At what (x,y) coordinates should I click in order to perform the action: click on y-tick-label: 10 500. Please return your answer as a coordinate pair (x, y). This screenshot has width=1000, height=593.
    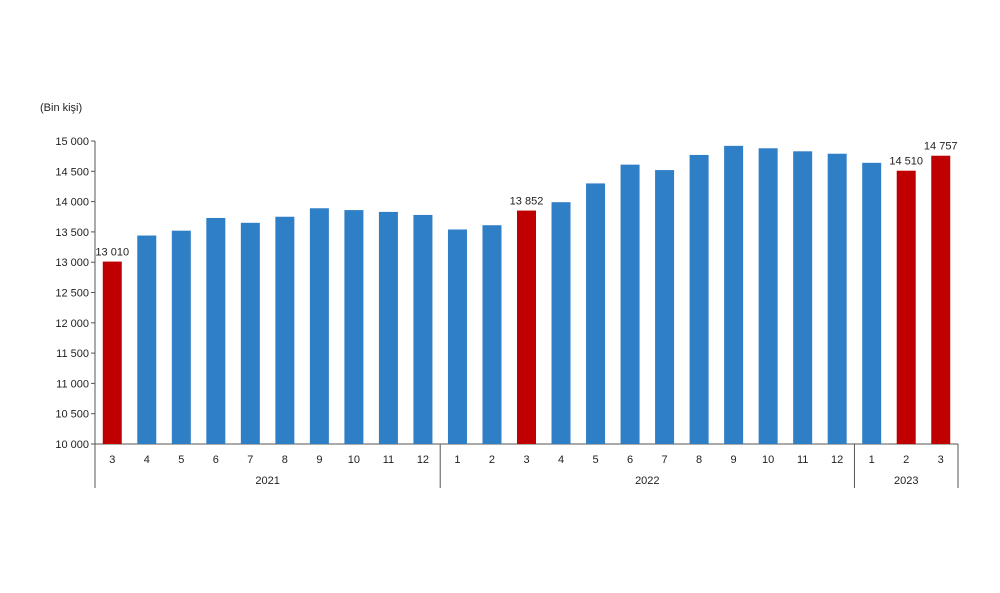
    Looking at the image, I should click on (72, 415).